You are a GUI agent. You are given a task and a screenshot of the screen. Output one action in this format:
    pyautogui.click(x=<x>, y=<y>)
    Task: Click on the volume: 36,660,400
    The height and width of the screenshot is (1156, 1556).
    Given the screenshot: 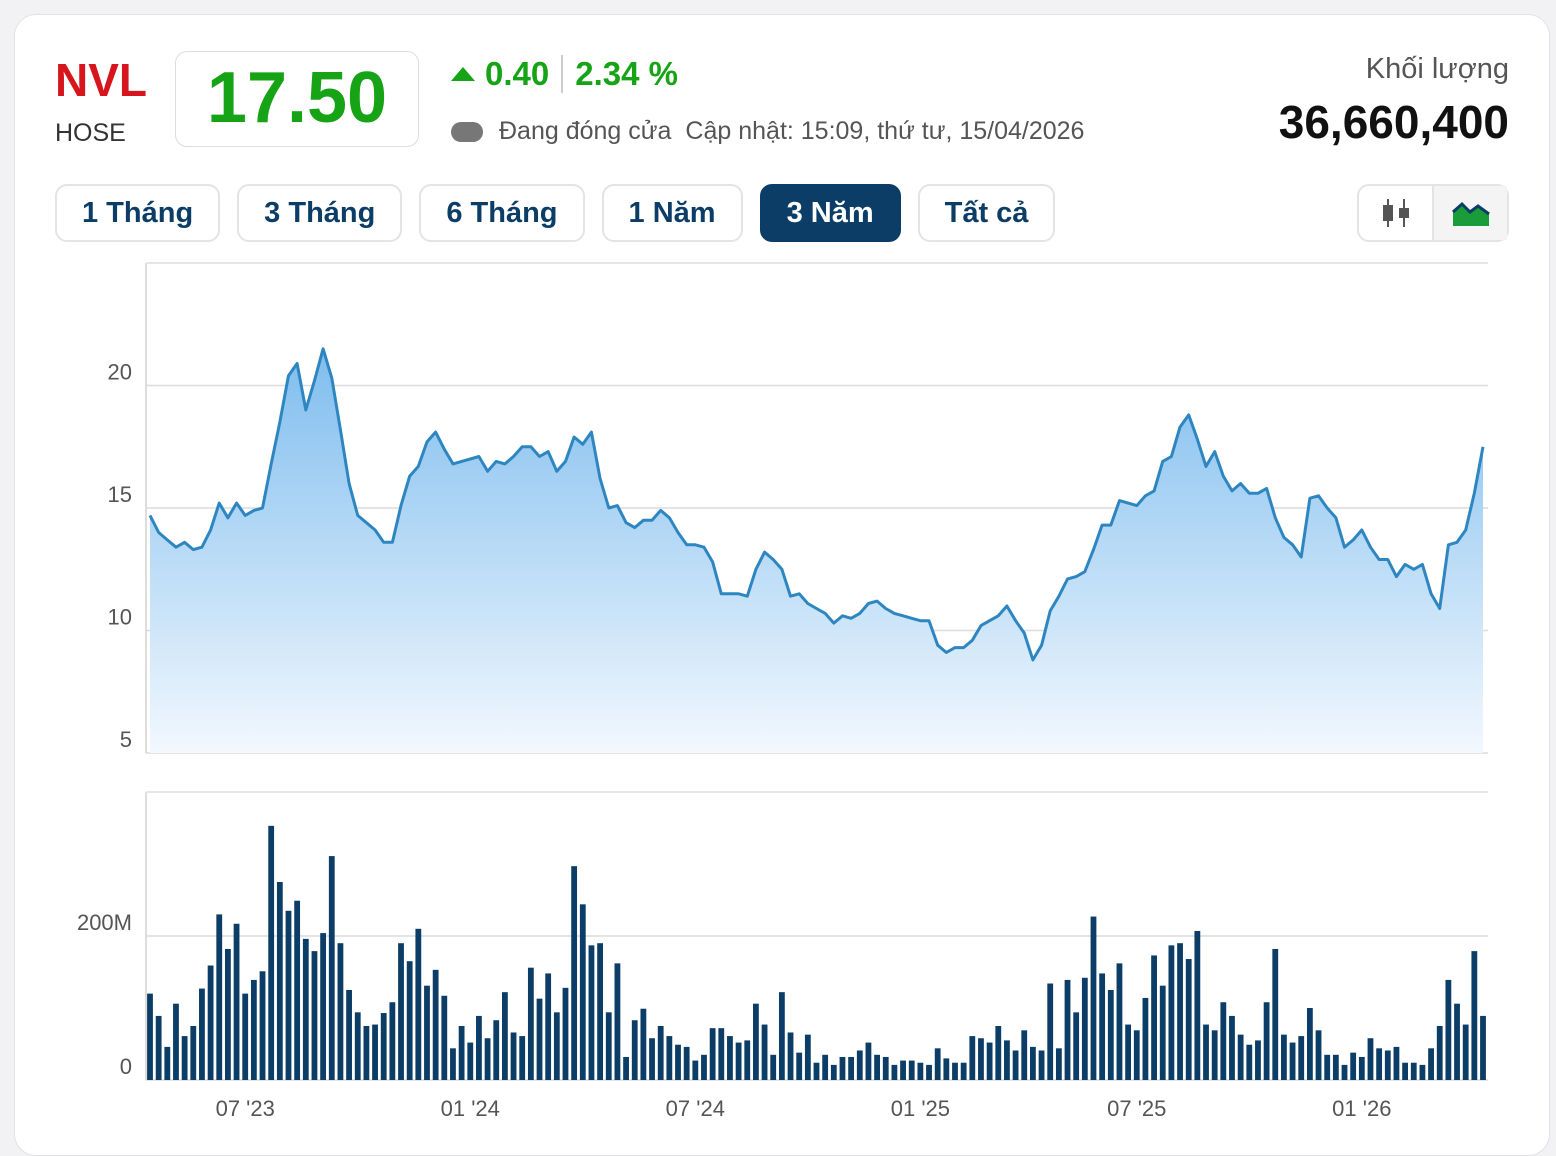 What is the action you would take?
    pyautogui.click(x=1393, y=122)
    